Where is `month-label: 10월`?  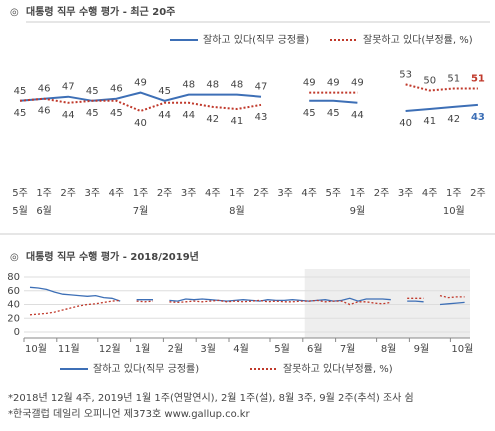
month-label: 10월 is located at coordinates (454, 211).